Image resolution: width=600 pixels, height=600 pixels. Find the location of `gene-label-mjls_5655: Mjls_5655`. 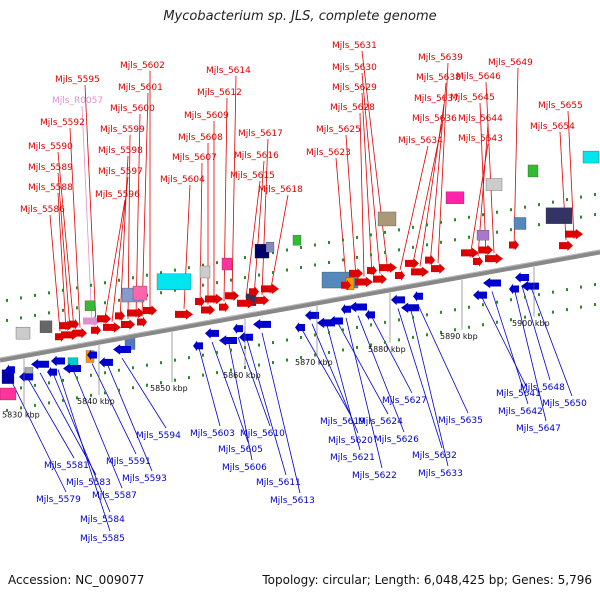

gene-label-mjls_5655: Mjls_5655 is located at coordinates (560, 106).